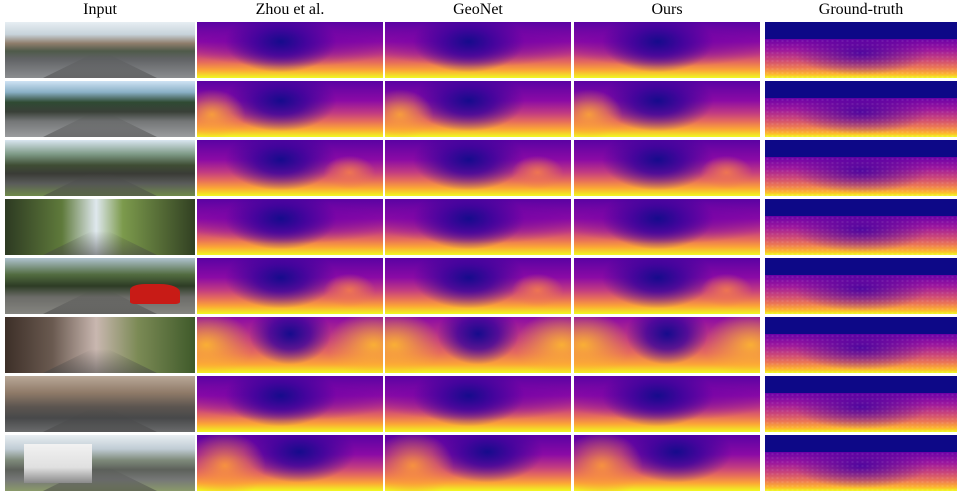 This screenshot has width=963, height=494. What do you see at coordinates (478, 9) in the screenshot?
I see `column-title-geonet: GeoNet` at bounding box center [478, 9].